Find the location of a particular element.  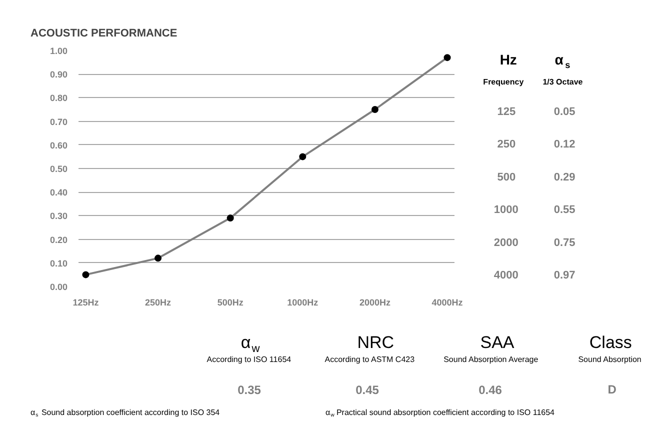

text: 2000 is located at coordinates (506, 242).